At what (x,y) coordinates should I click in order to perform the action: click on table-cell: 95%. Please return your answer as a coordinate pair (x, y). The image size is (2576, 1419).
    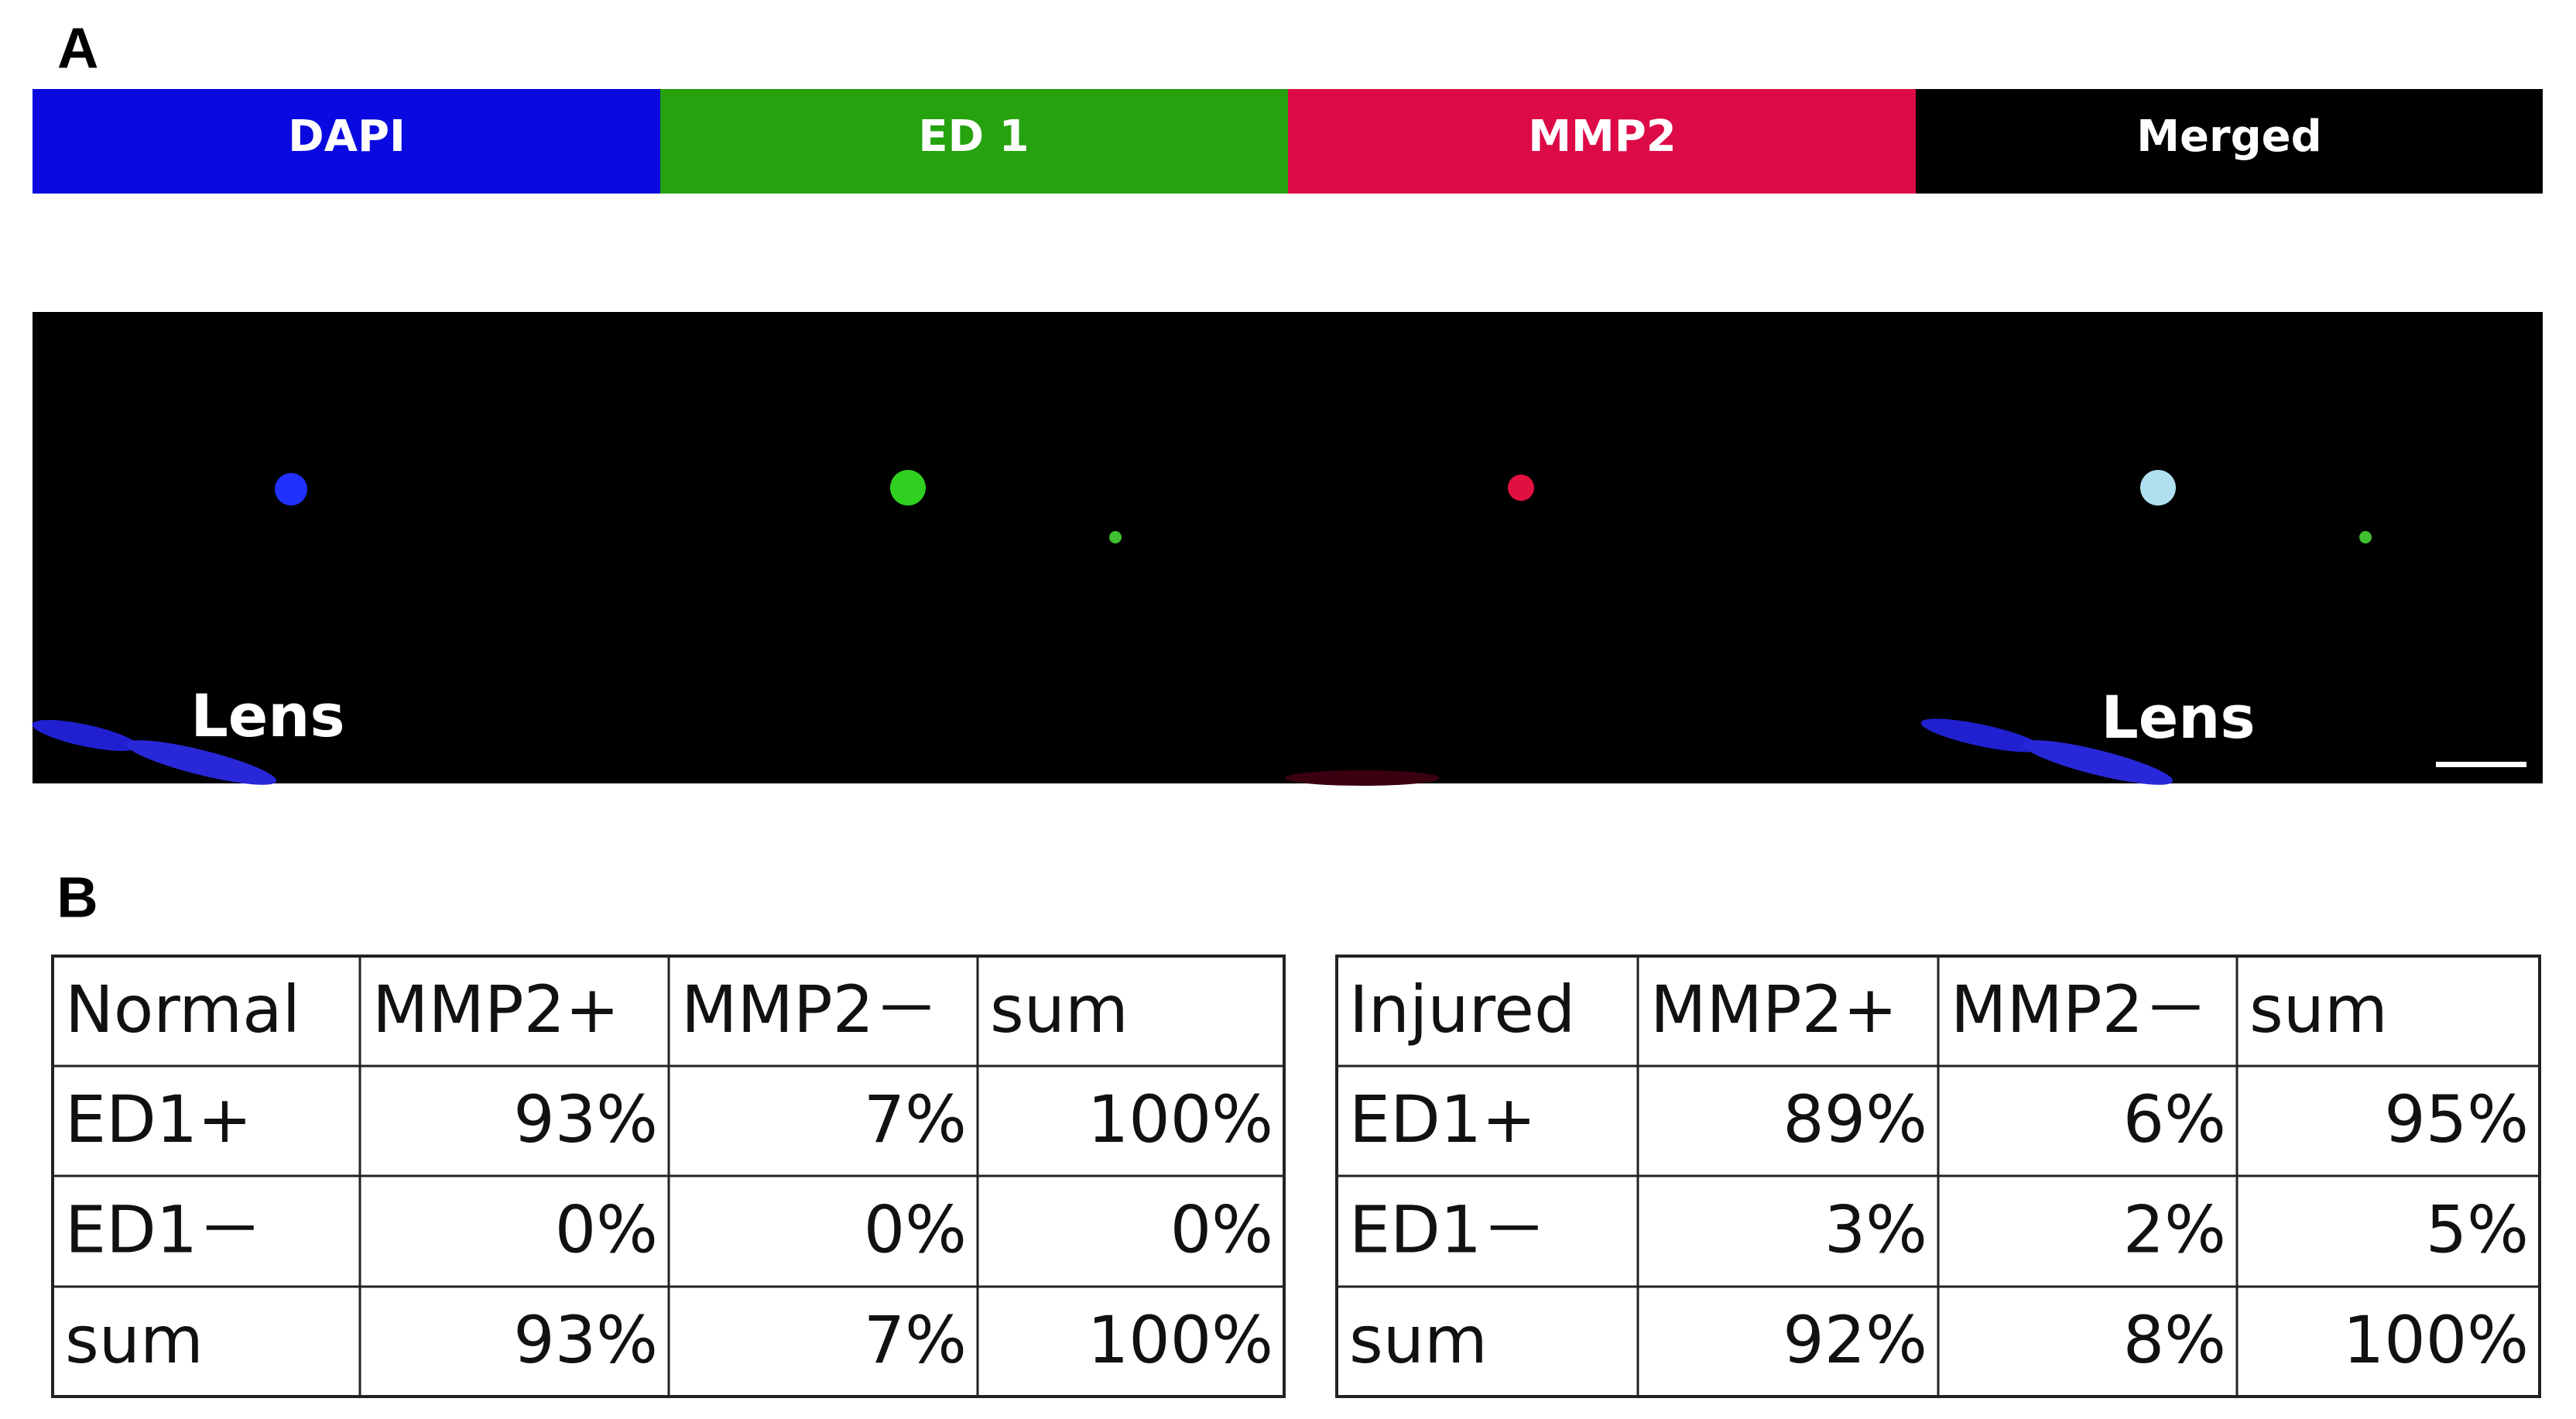
    Looking at the image, I should click on (2456, 1119).